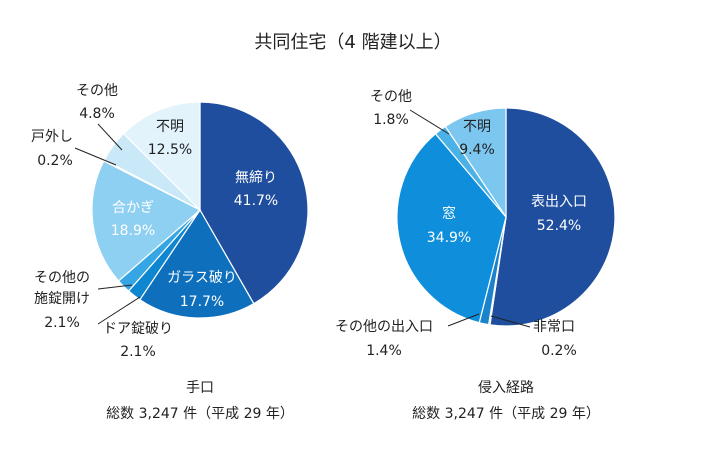 This screenshot has width=706, height=450. Describe the element at coordinates (133, 231) in the screenshot. I see `slice-value-label: 18.9%` at that location.